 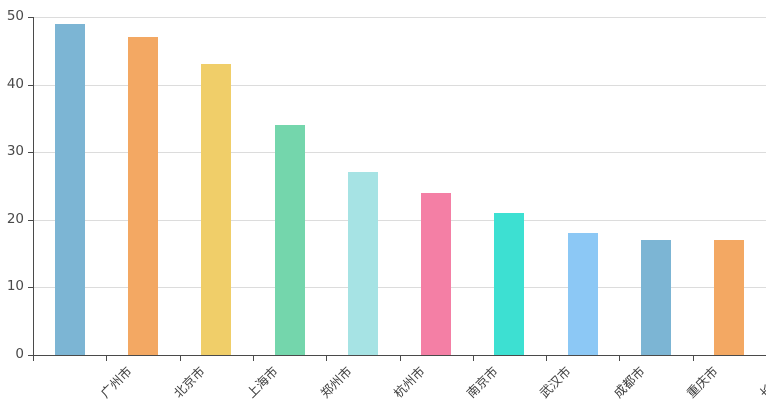 I want to click on x-axis-line, so click(x=399, y=355).